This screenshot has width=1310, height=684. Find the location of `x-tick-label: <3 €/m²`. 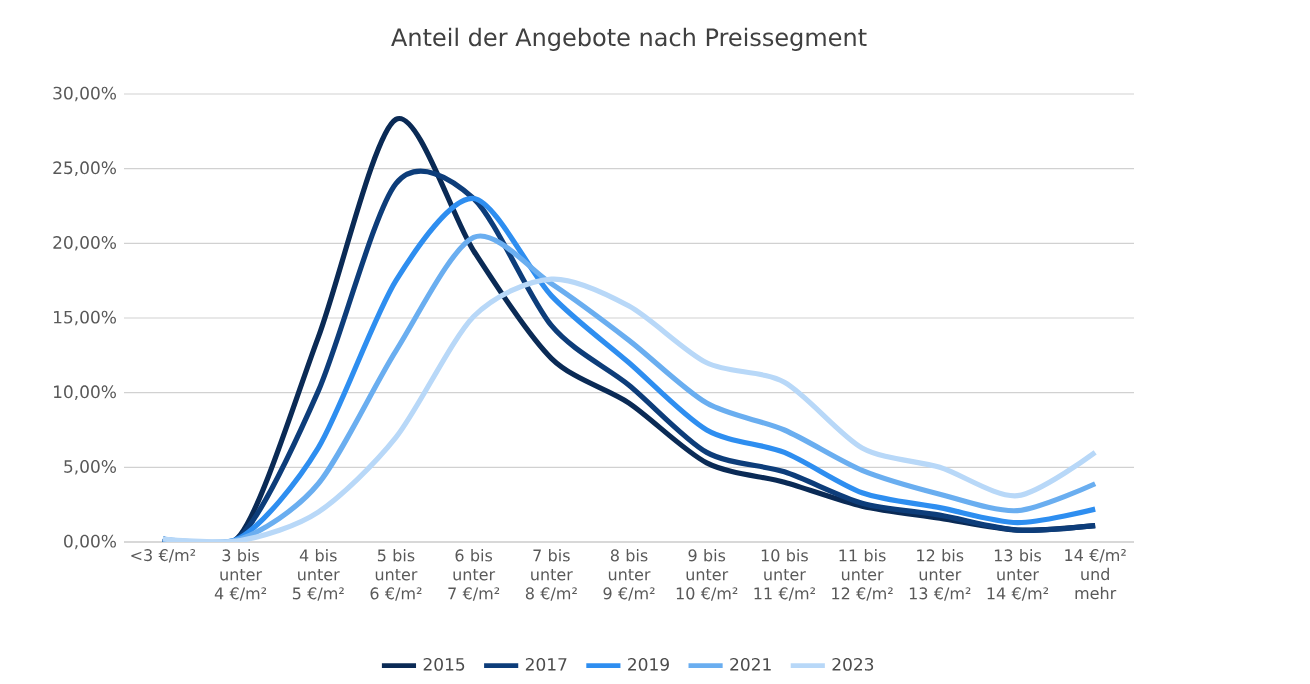

x-tick-label: <3 €/m² is located at coordinates (163, 556).